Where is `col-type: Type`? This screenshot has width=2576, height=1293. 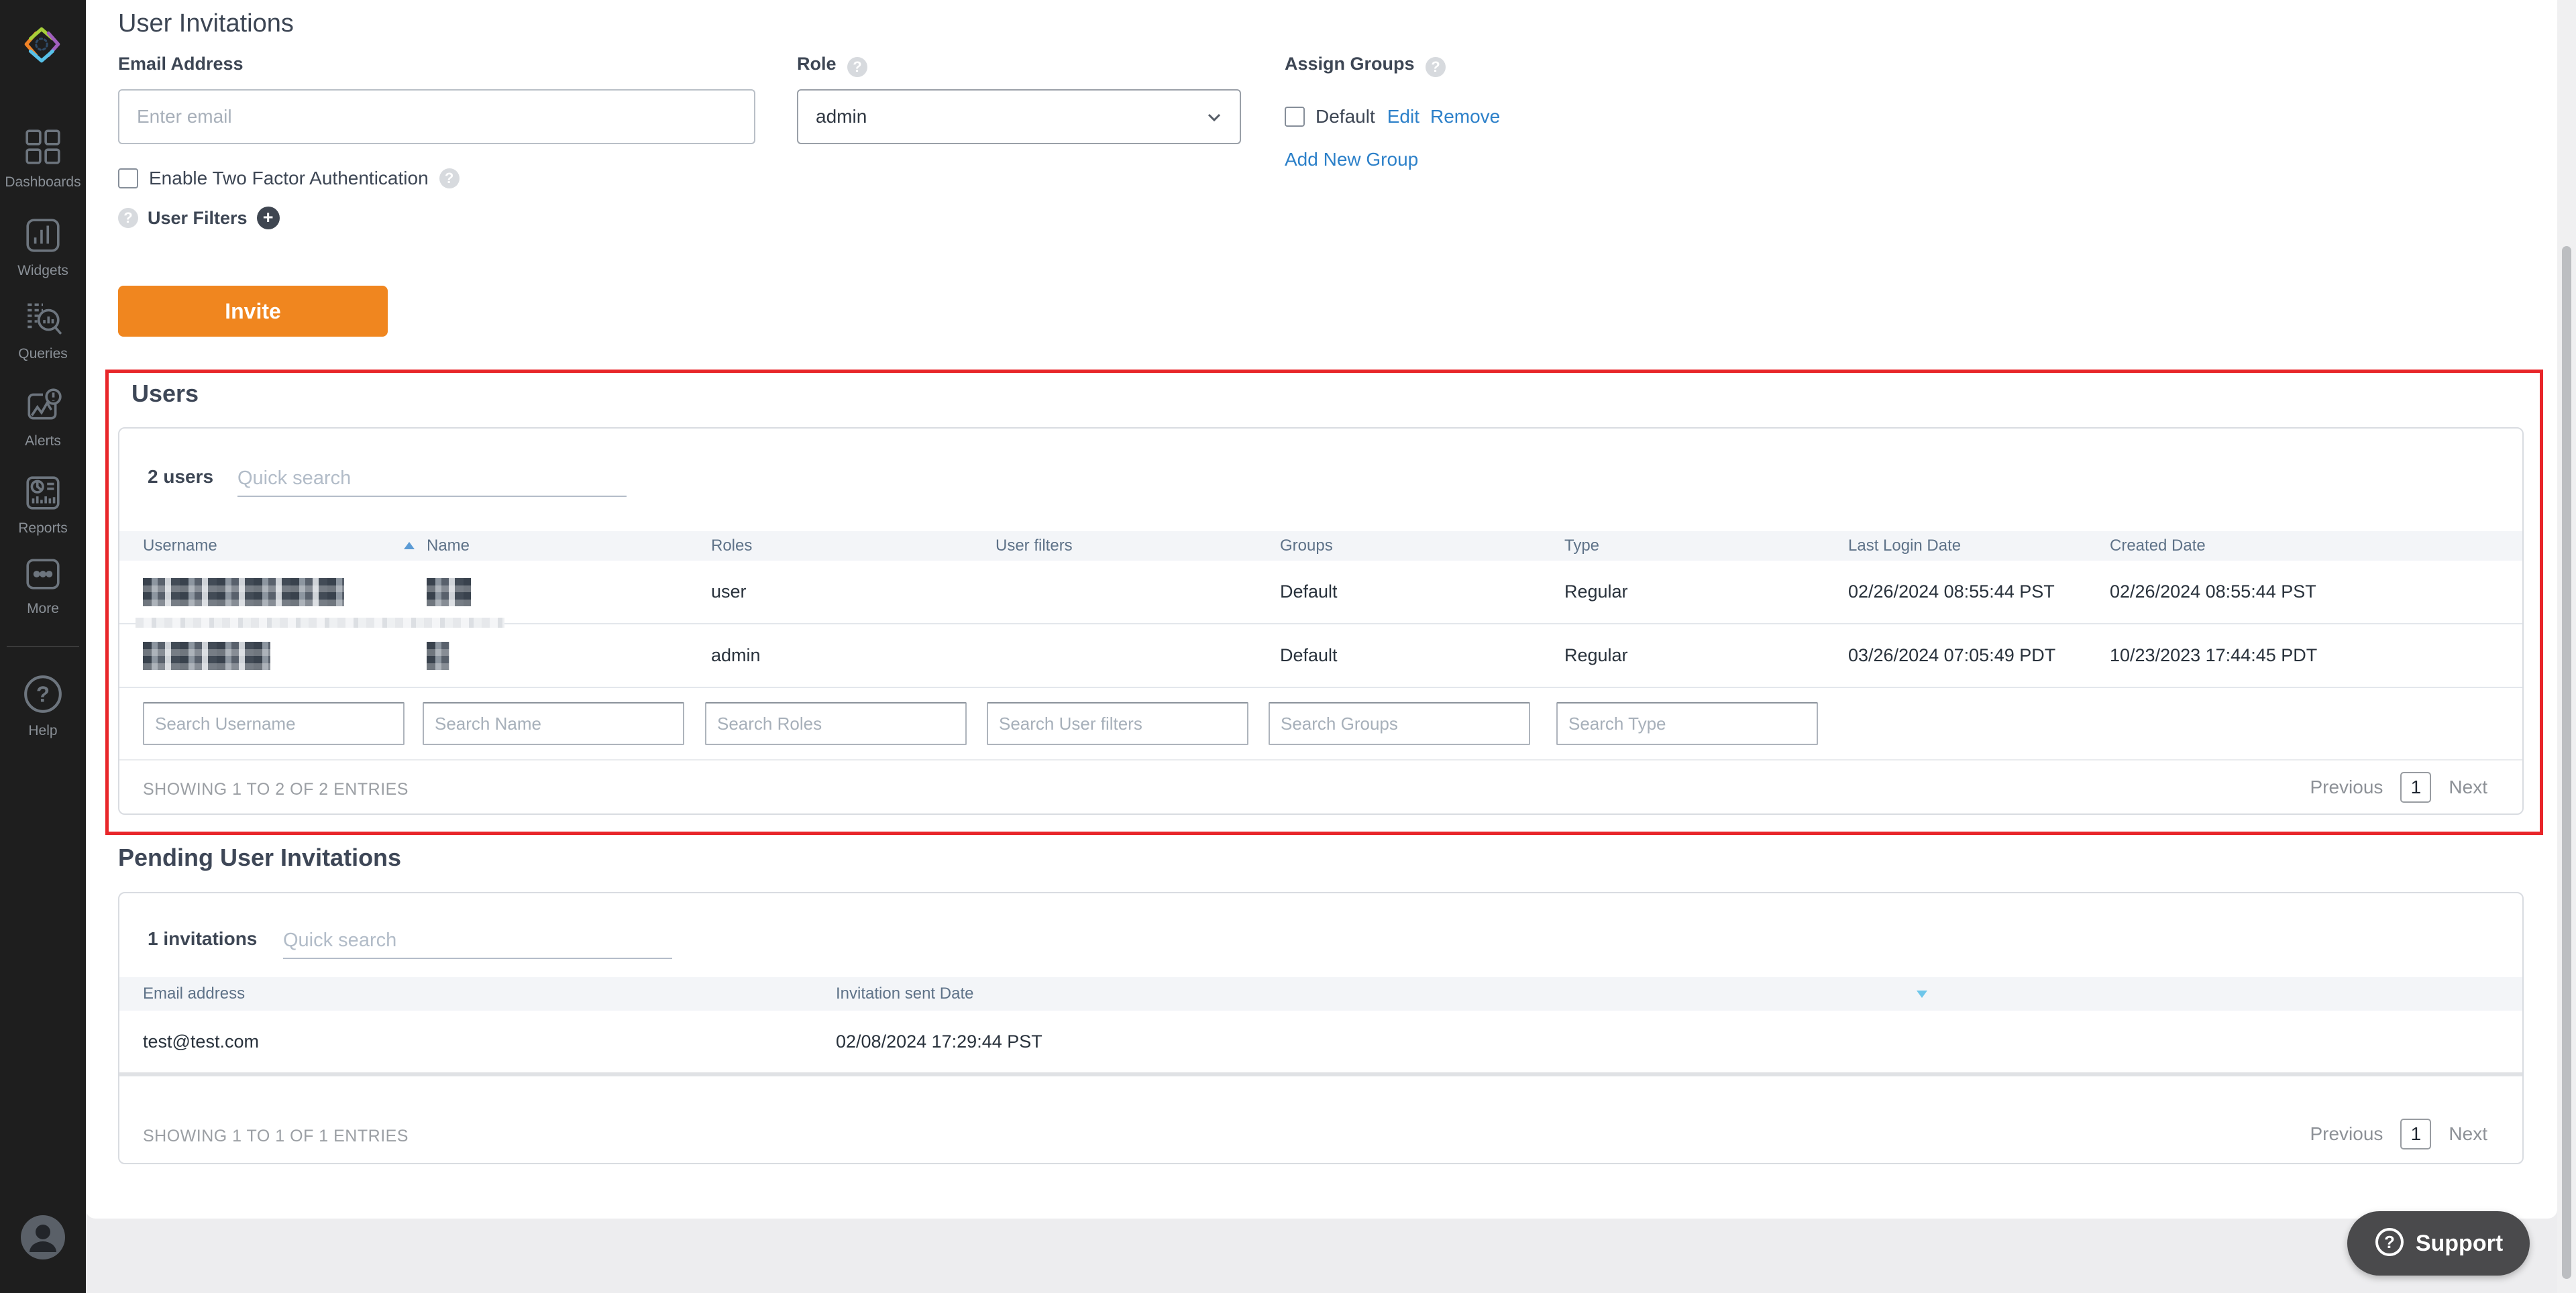
col-type: Type is located at coordinates (1582, 546).